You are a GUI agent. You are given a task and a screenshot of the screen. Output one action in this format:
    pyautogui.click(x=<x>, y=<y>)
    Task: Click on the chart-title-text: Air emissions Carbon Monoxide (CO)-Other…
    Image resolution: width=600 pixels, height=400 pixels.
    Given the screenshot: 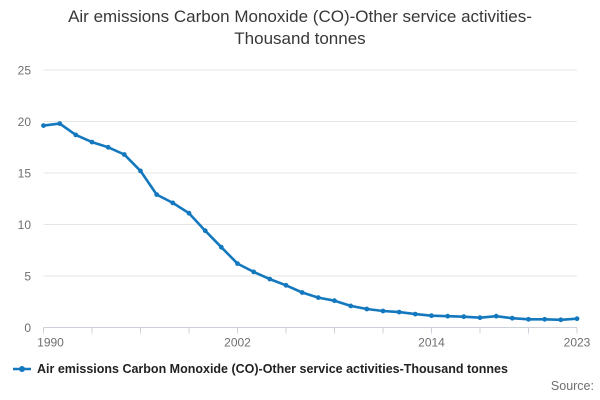 What is the action you would take?
    pyautogui.click(x=300, y=27)
    